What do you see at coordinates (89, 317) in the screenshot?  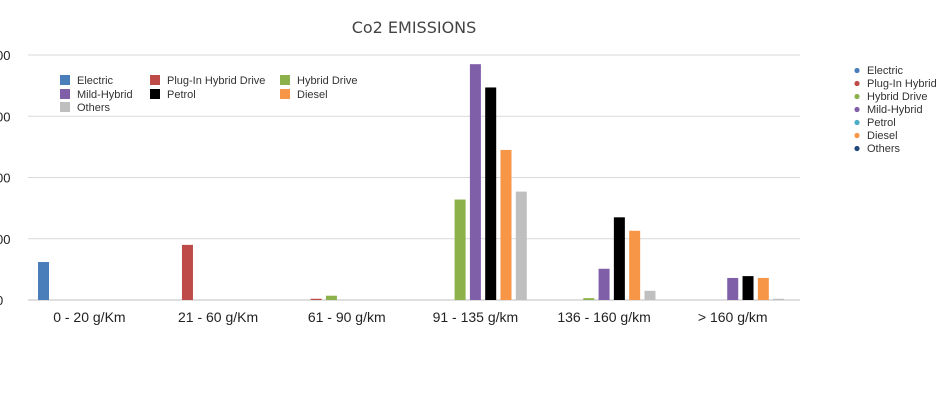 I see `x-tick-label: 0 - 20 g/Km` at bounding box center [89, 317].